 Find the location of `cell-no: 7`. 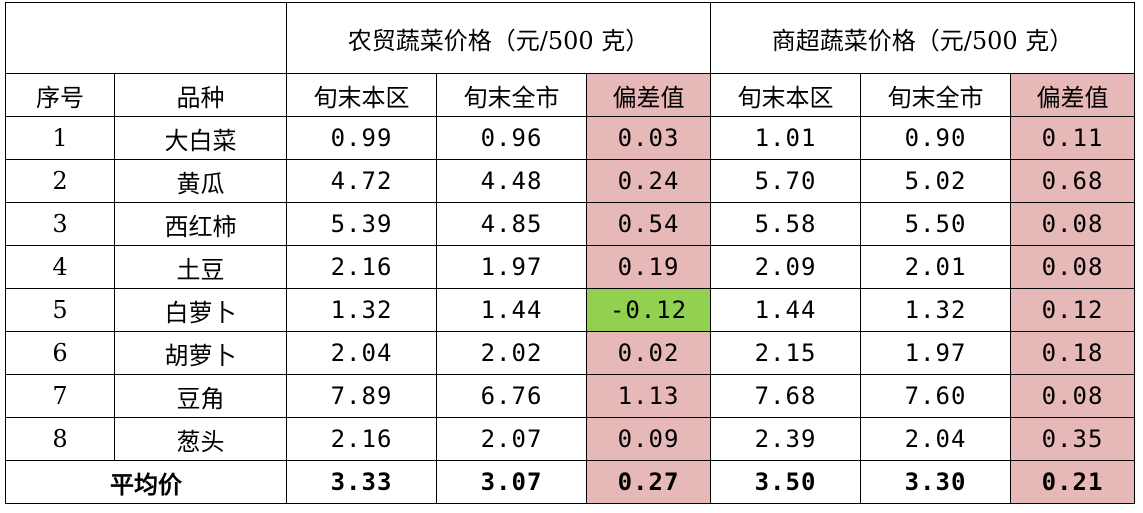

cell-no: 7 is located at coordinates (60, 396).